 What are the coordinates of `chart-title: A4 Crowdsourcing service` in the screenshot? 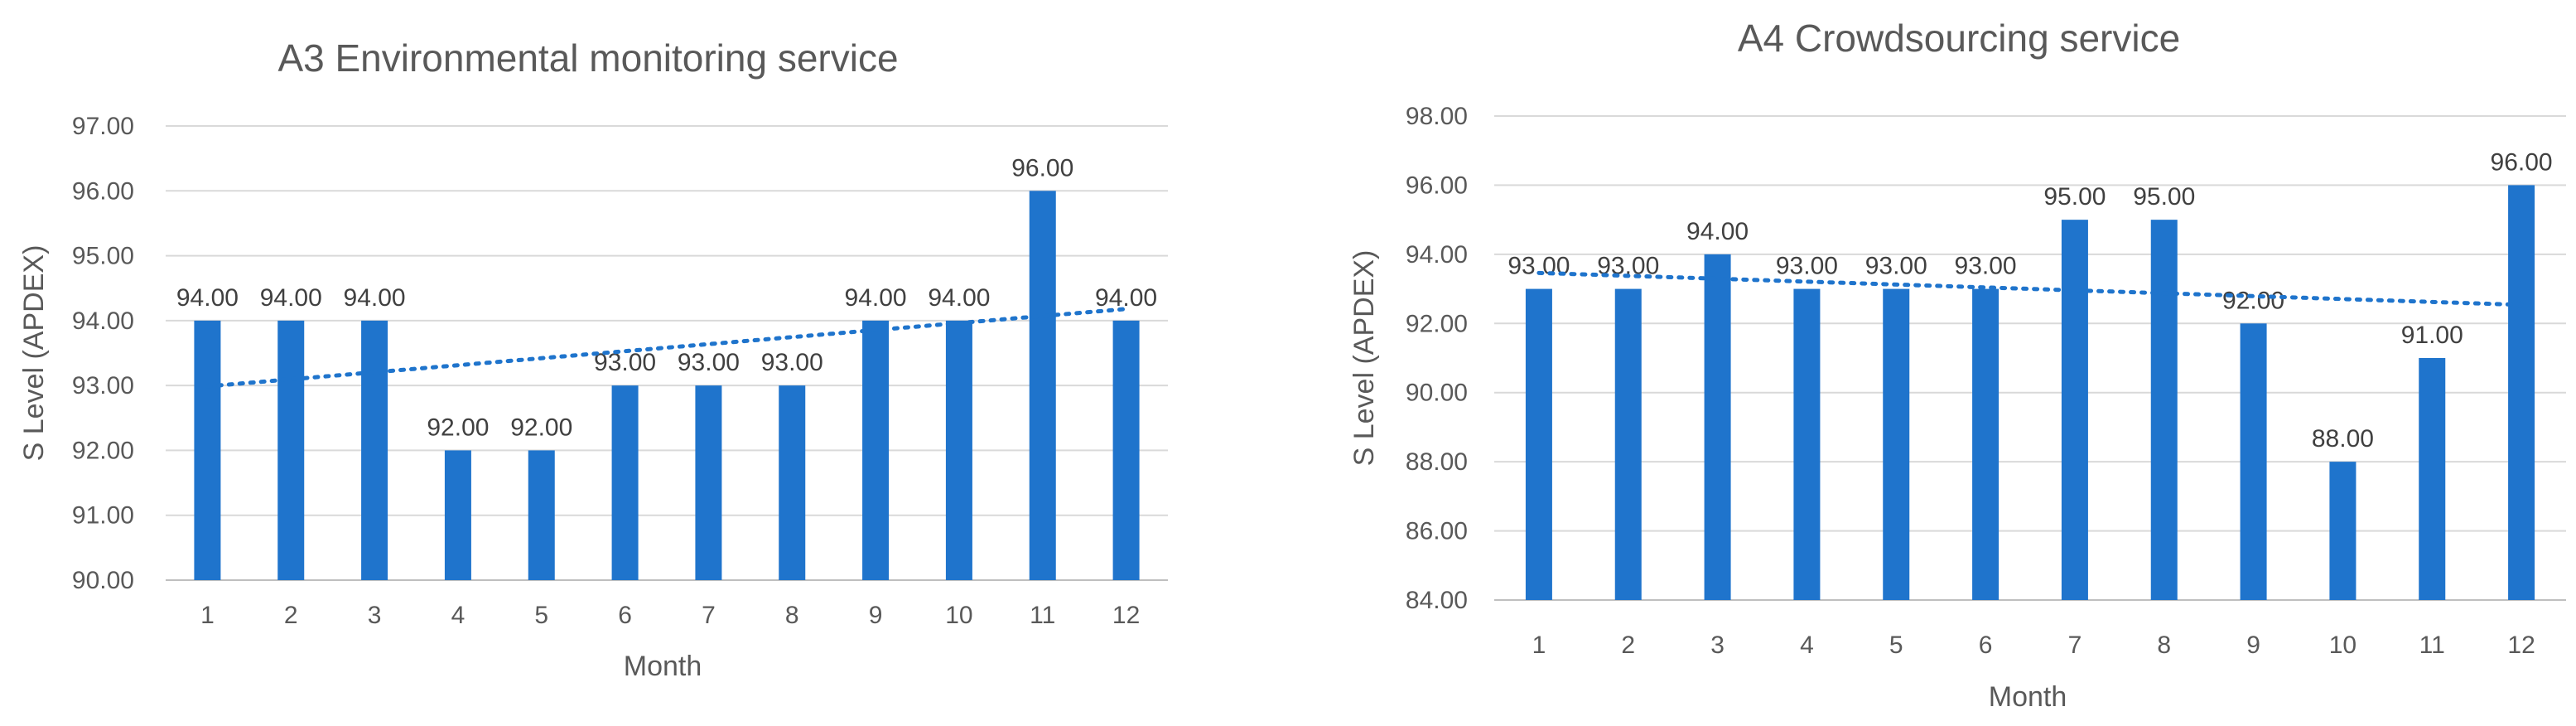 It's located at (1959, 38).